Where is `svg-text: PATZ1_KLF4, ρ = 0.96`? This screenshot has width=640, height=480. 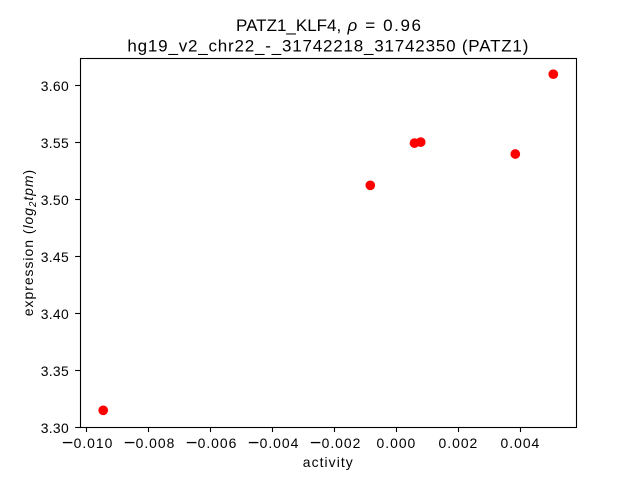 svg-text: PATZ1_KLF4, ρ = 0.96 is located at coordinates (329, 25).